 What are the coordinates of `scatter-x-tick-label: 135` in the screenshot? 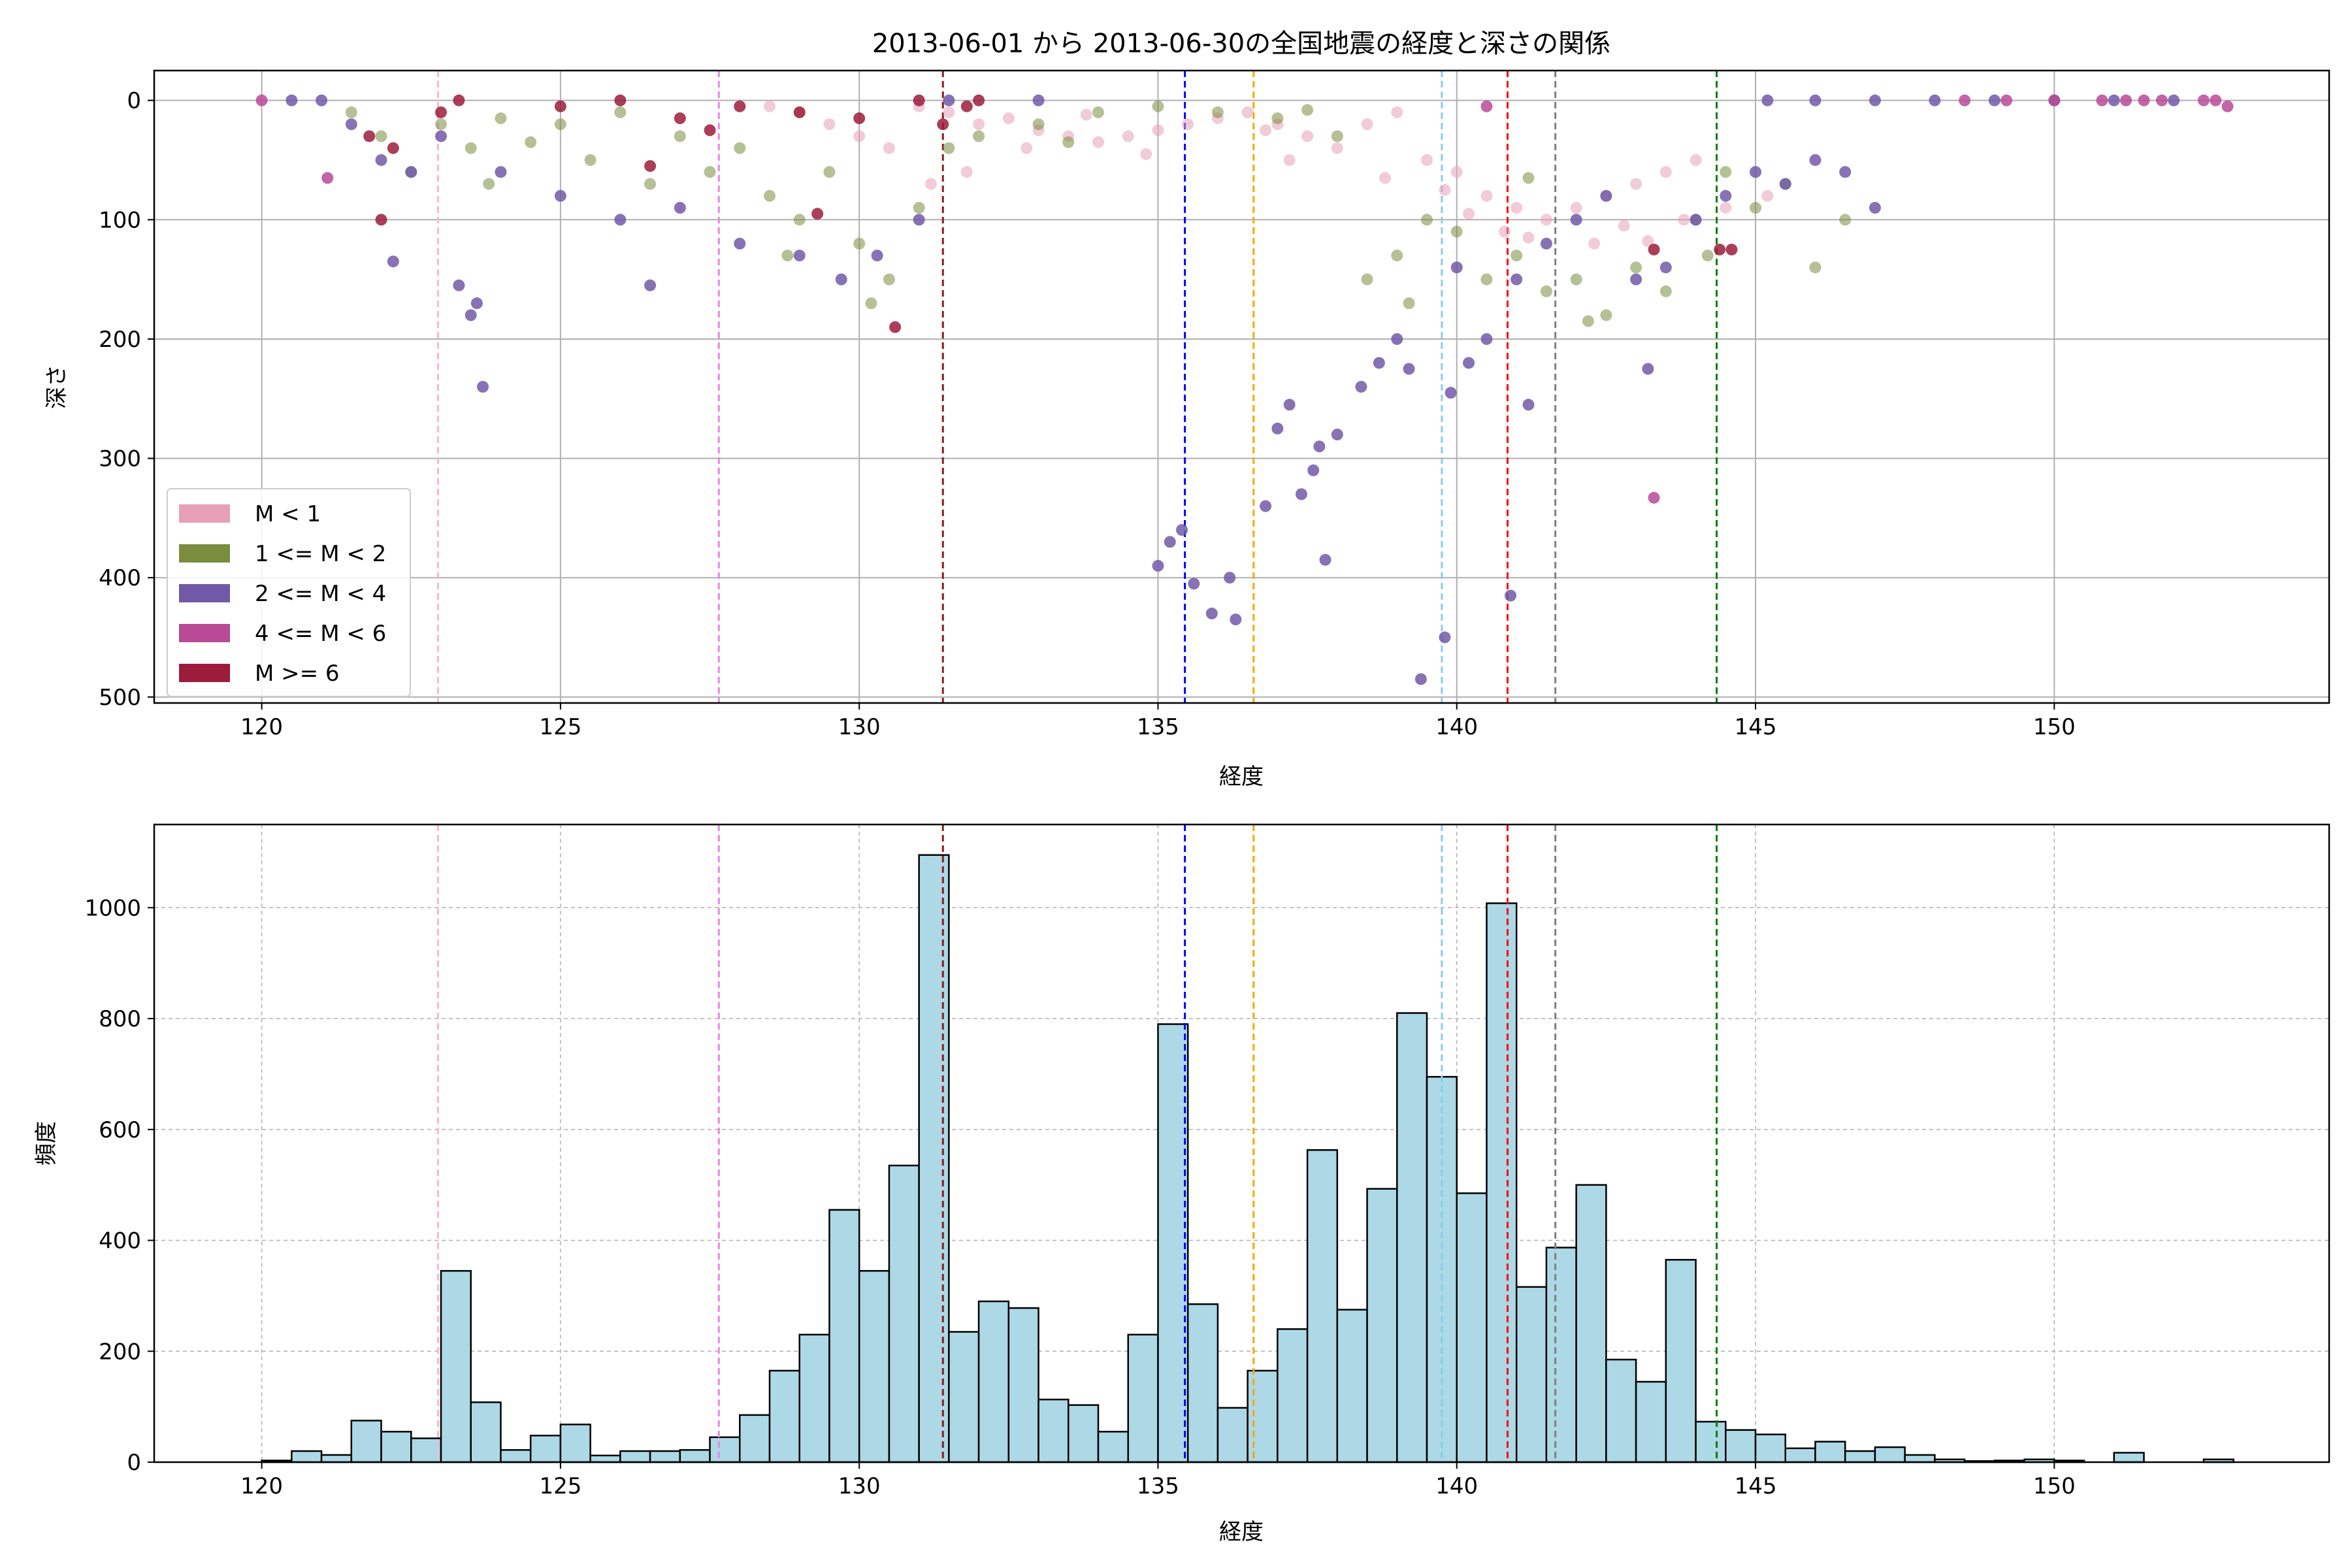 It's located at (1158, 727).